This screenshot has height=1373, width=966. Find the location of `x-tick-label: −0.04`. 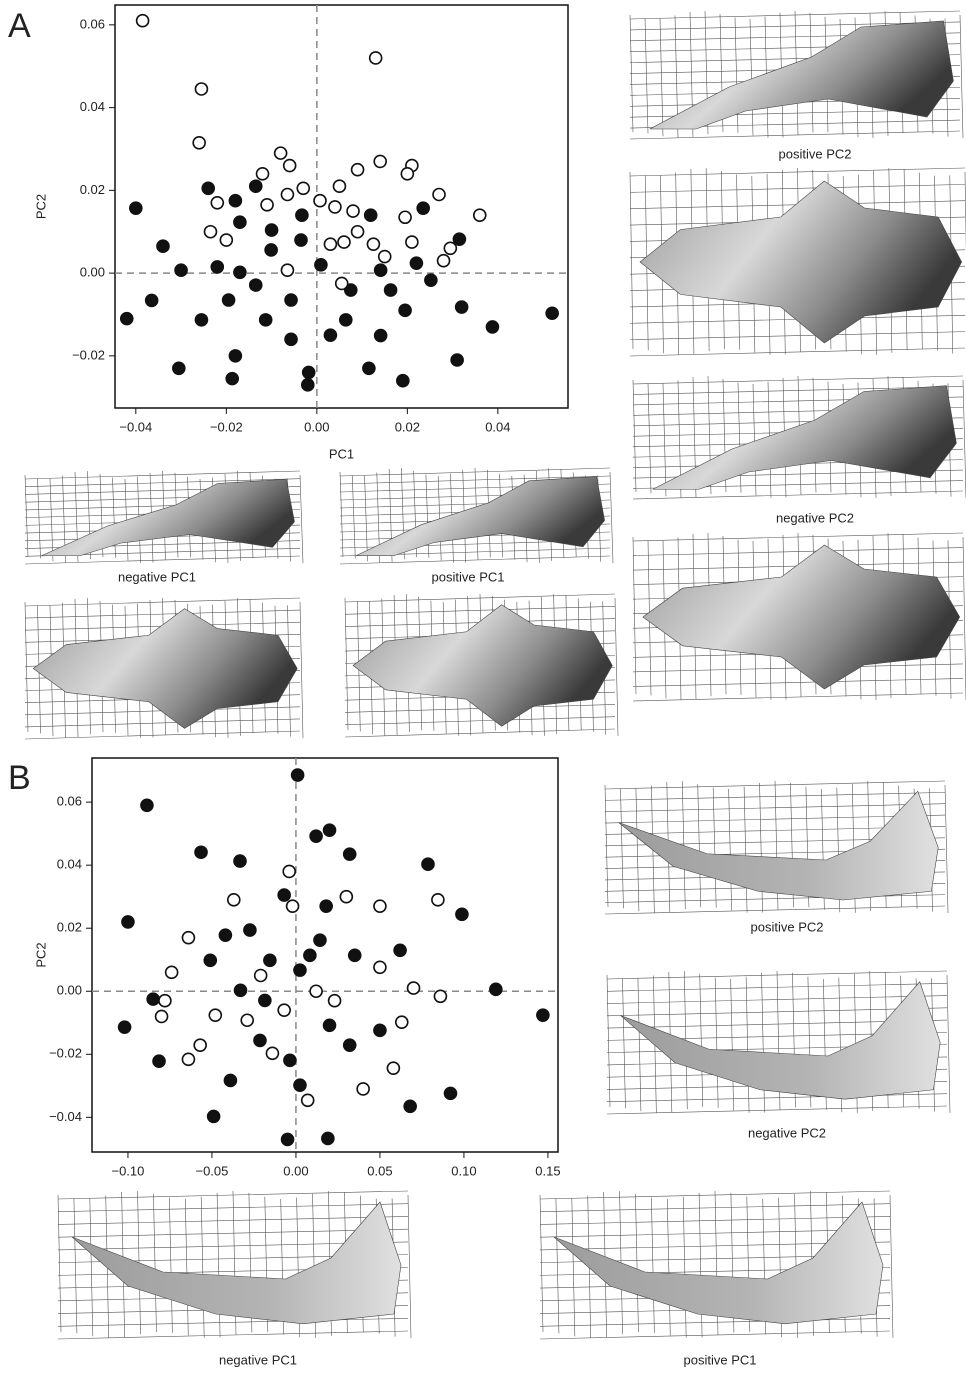

x-tick-label: −0.04 is located at coordinates (135, 426).